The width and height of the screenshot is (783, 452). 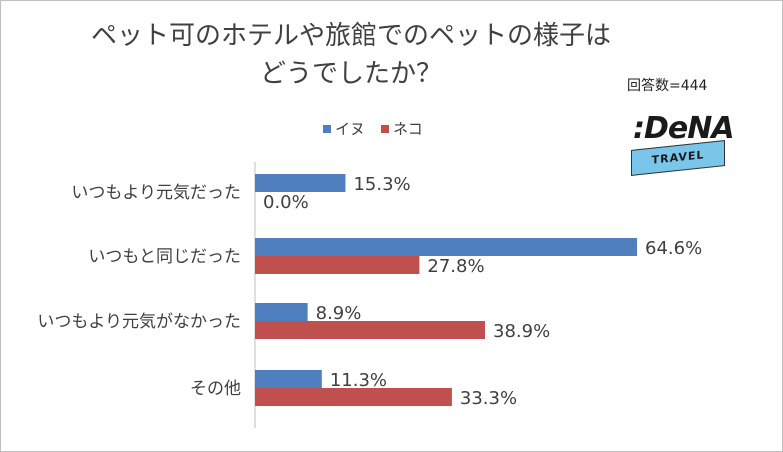 I want to click on data-label-dog-3: 11.3%, so click(x=358, y=380).